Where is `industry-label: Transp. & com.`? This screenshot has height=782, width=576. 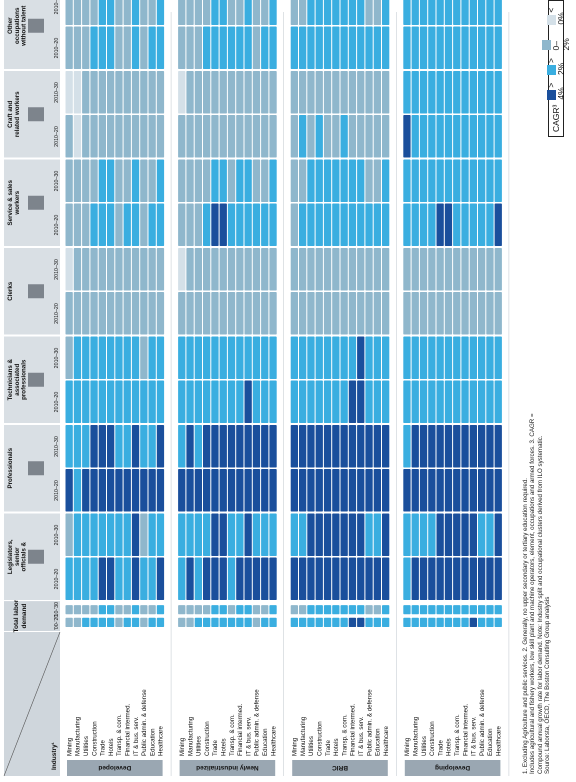 industry-label: Transp. & com. is located at coordinates (119, 735).